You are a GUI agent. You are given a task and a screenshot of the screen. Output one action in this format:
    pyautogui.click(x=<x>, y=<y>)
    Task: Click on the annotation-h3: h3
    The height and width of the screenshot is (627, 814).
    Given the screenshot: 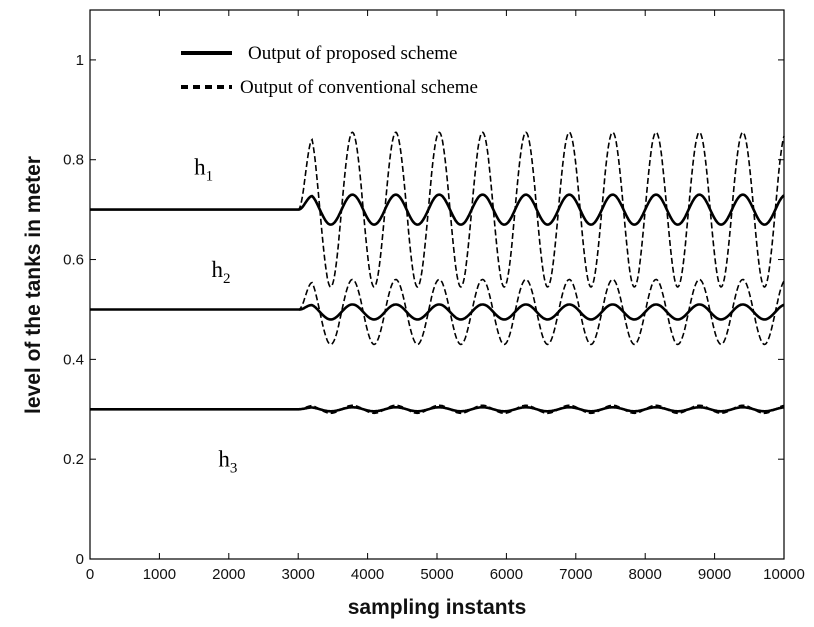 What is the action you would take?
    pyautogui.click(x=227, y=462)
    